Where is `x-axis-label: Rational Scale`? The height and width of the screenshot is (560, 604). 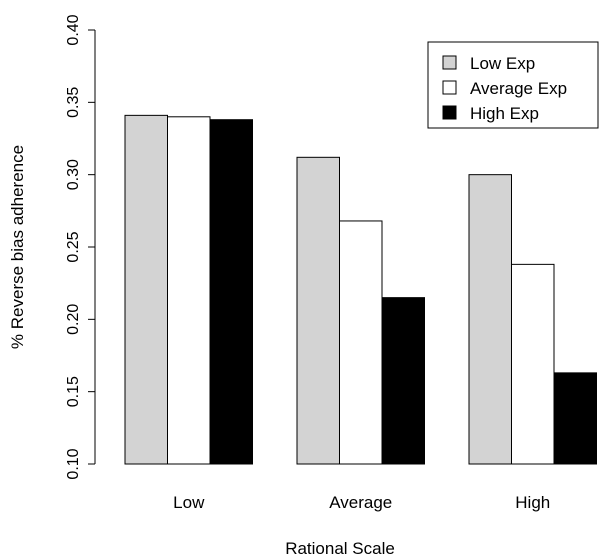
x-axis-label: Rational Scale is located at coordinates (340, 548).